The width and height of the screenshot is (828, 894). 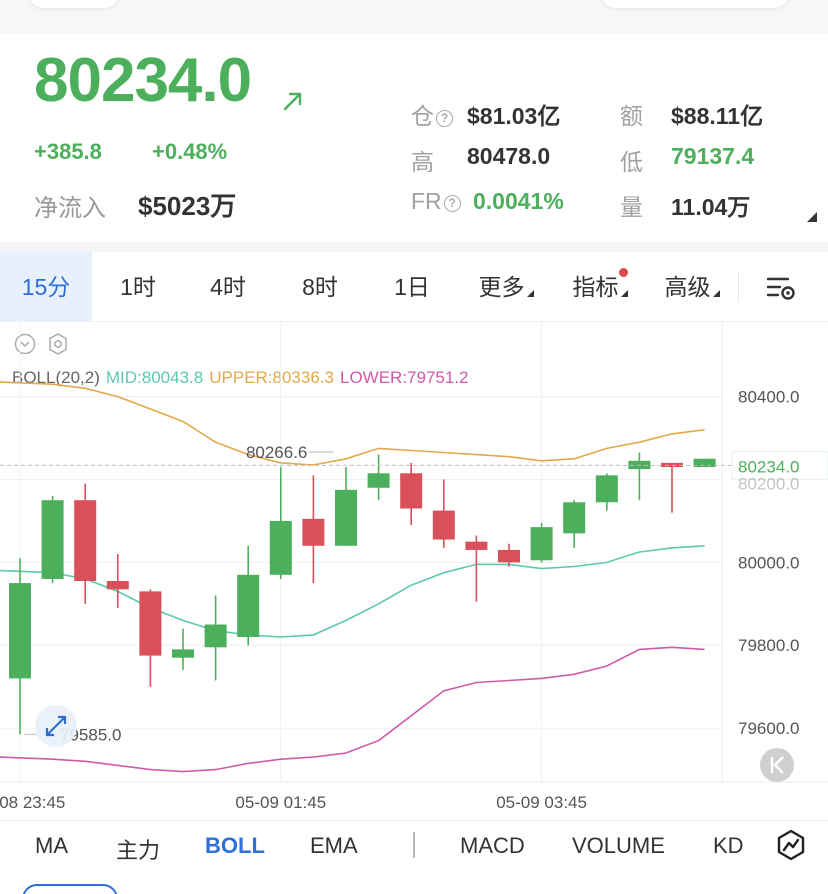 What do you see at coordinates (138, 287) in the screenshot?
I see `tab-1h: 1时` at bounding box center [138, 287].